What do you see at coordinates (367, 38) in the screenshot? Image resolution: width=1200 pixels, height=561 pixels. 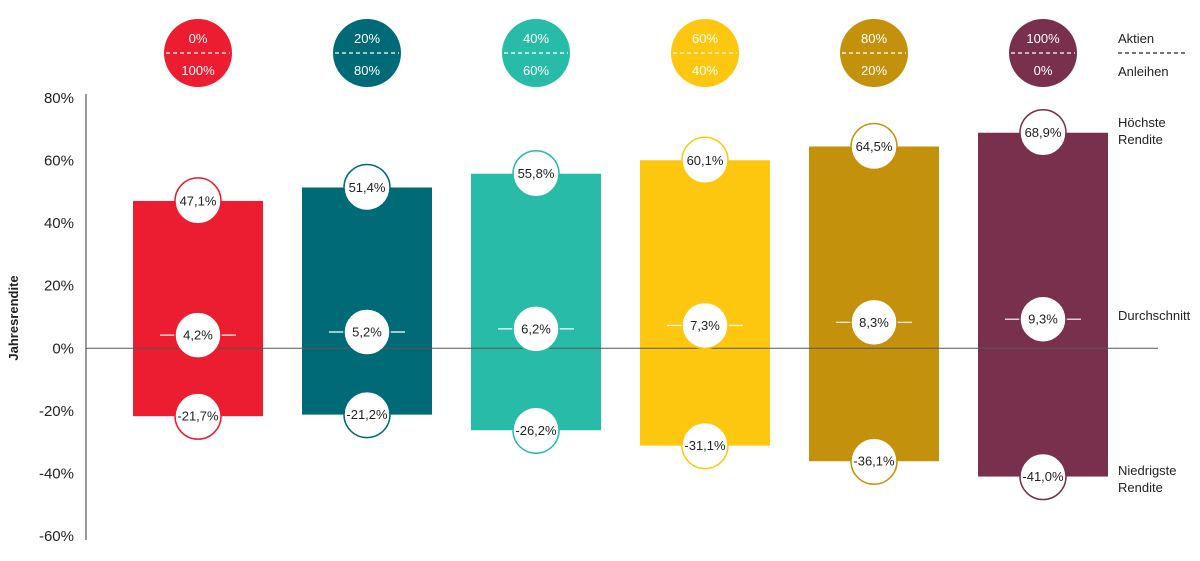 I see `allocation-aktien: 20%` at bounding box center [367, 38].